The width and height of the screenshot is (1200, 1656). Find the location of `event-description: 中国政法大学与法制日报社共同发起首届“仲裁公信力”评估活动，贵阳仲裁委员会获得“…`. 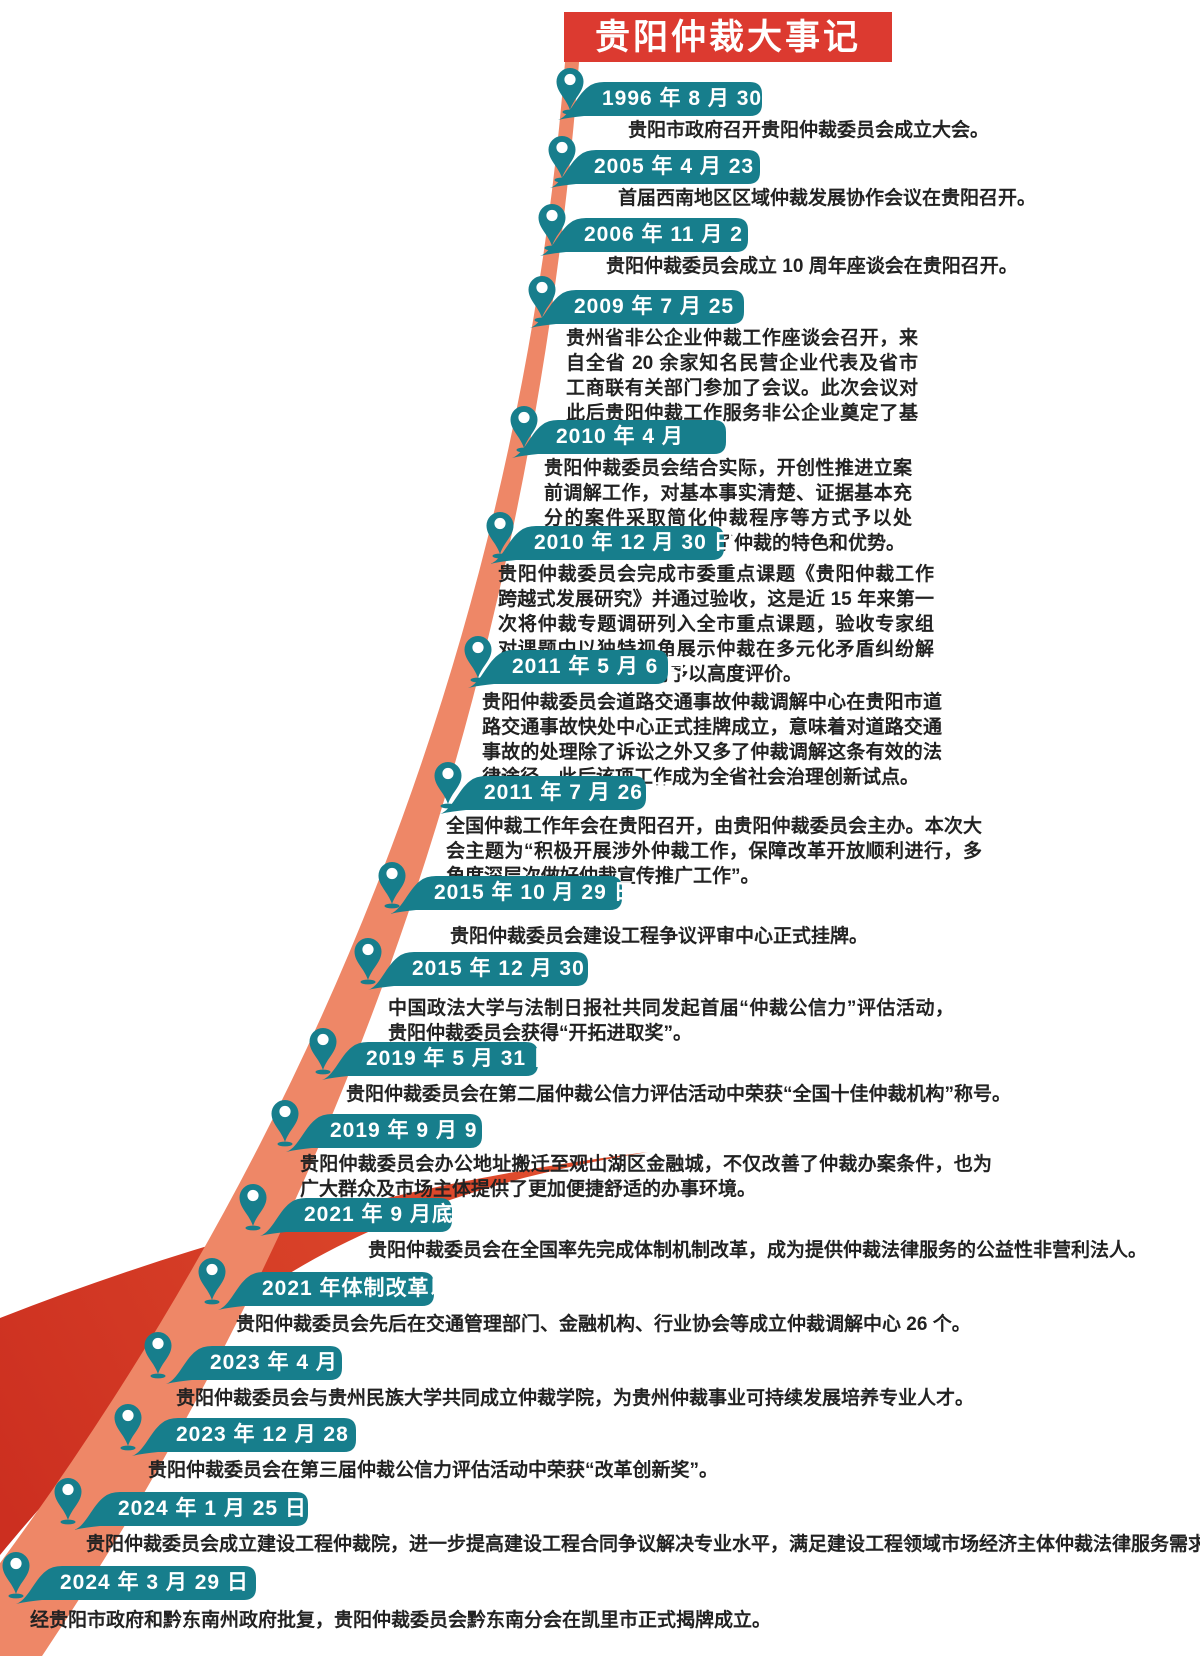

event-description: 中国政法大学与法制日报社共同发起首届“仲裁公信力”评估活动，贵阳仲裁委员会获得“… is located at coordinates (671, 1021).